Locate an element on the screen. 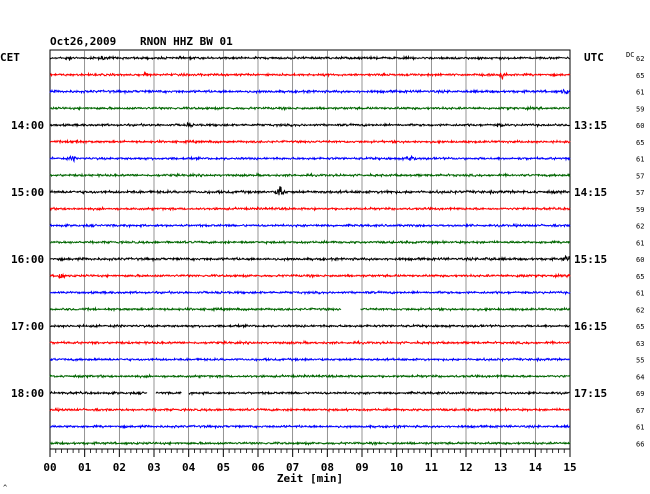 Image resolution: width=650 pixels, height=494 pixels. corner-mark: ^ is located at coordinates (5, 488).